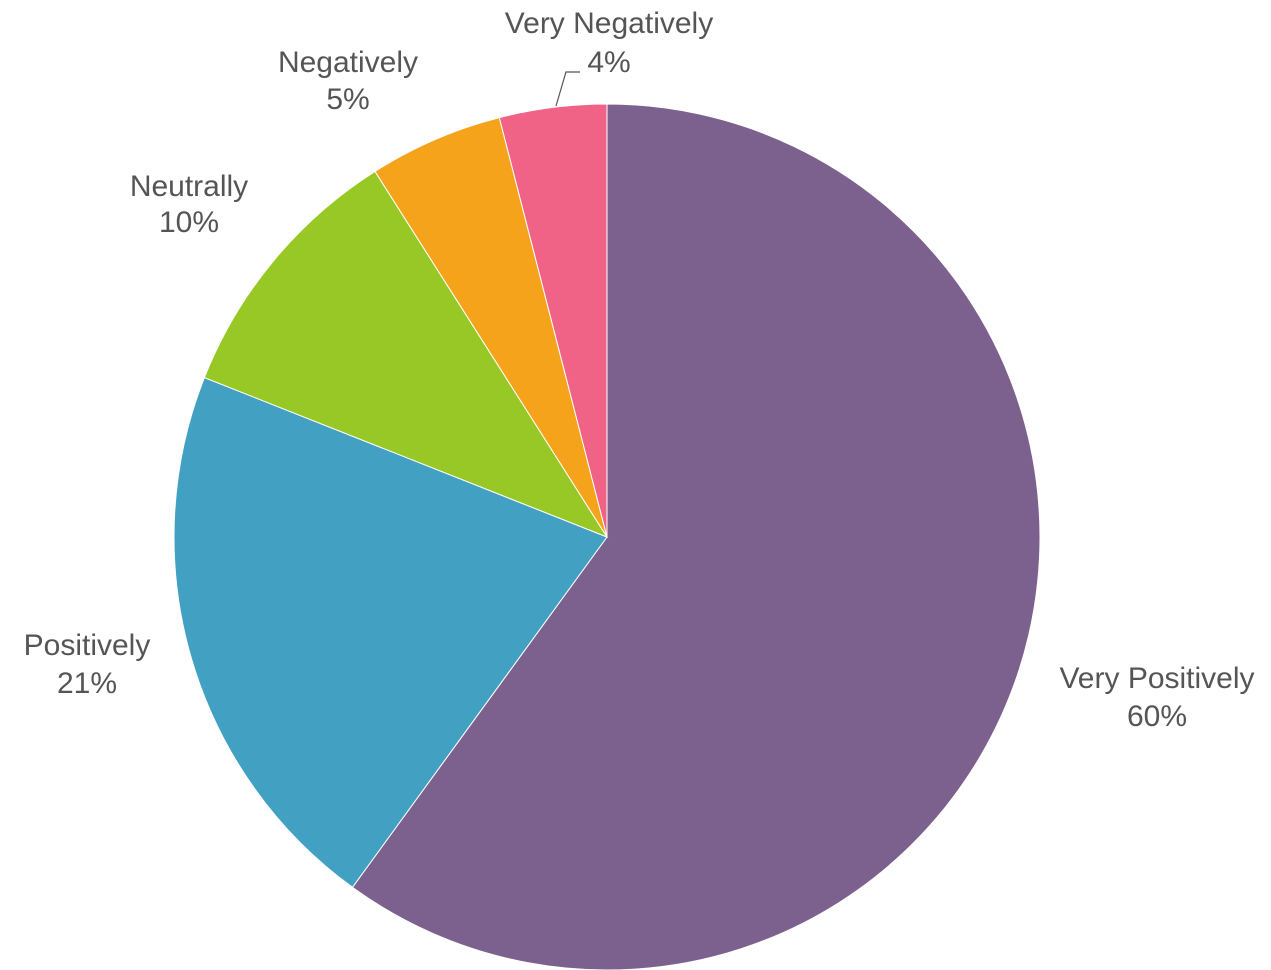 This screenshot has width=1271, height=970. What do you see at coordinates (348, 62) in the screenshot?
I see `slice-label-negatively: Negatively` at bounding box center [348, 62].